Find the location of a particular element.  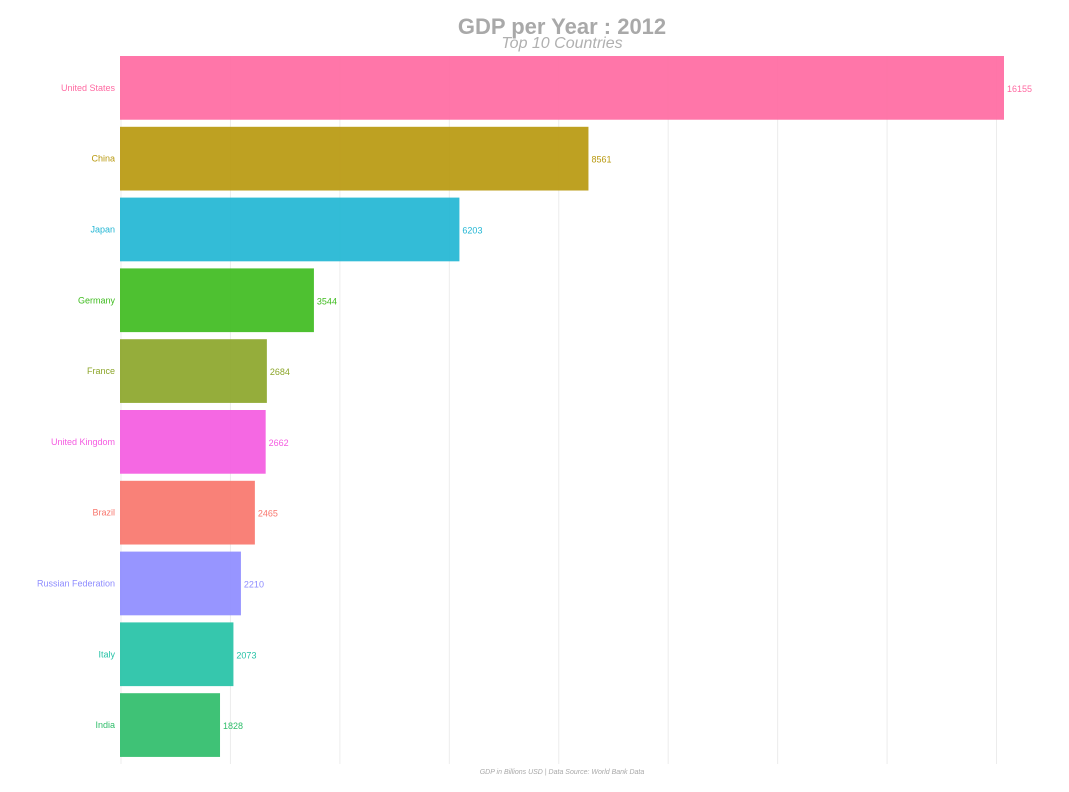

category-label: Italy is located at coordinates (106, 654).